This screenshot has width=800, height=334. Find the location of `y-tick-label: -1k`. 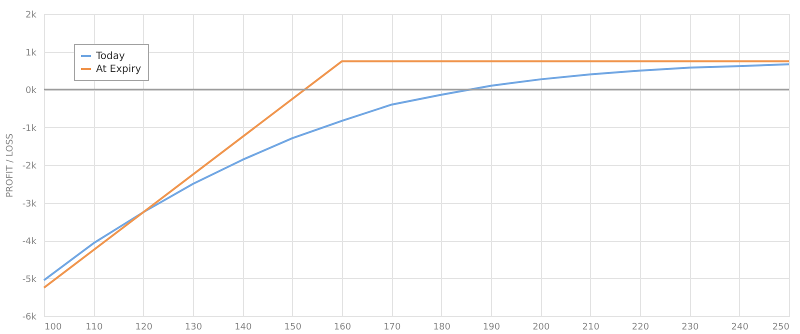

y-tick-label: -1k is located at coordinates (30, 129).